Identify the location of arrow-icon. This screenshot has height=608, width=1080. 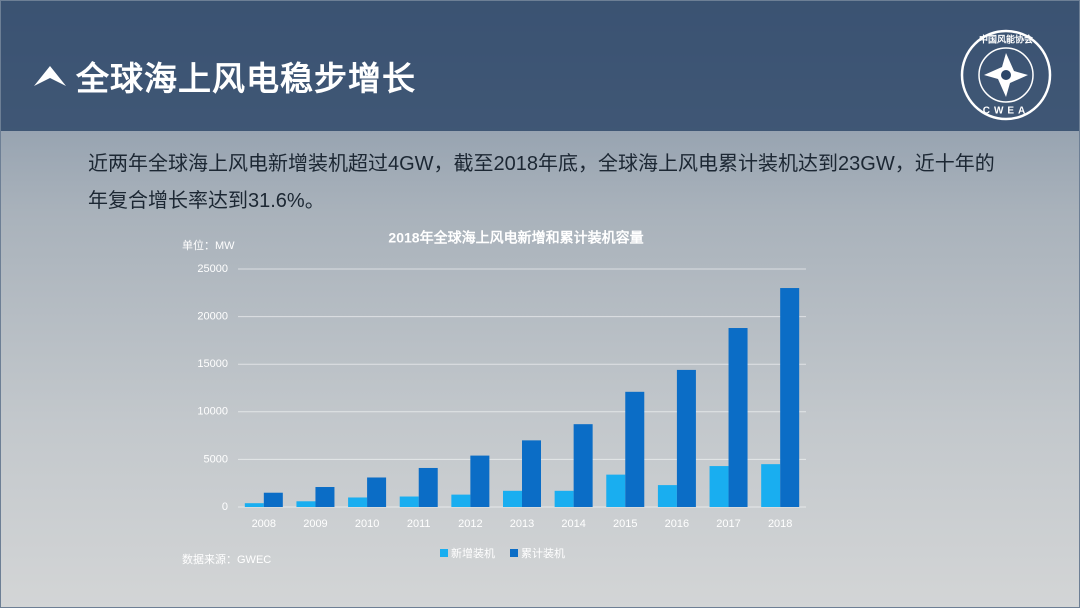
(50, 76).